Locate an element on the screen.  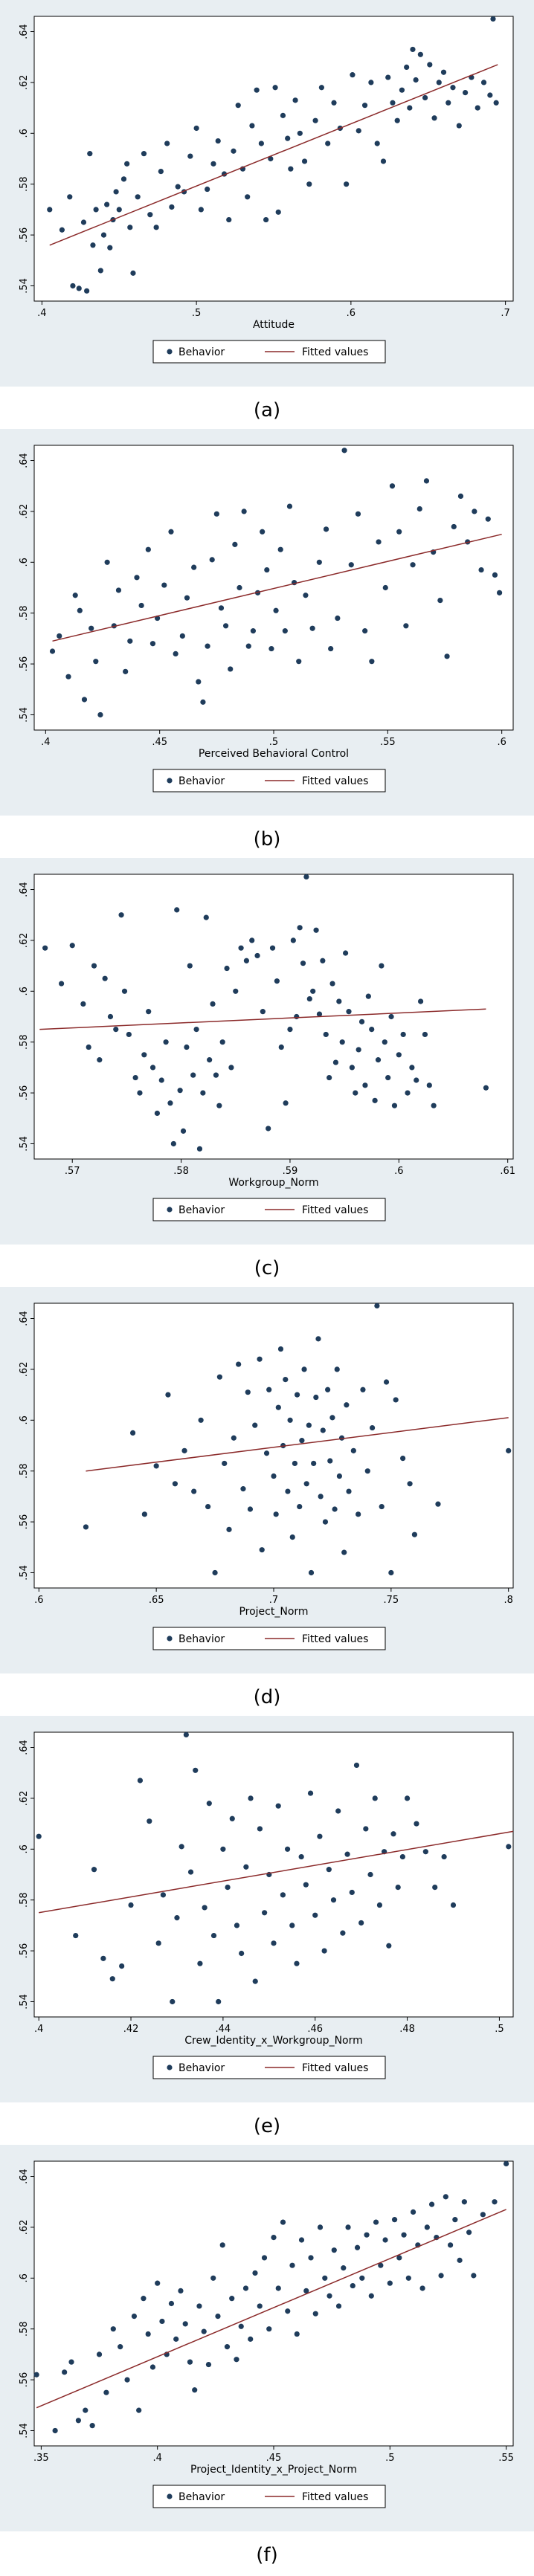
x-tick-label: .59 is located at coordinates (290, 1171).